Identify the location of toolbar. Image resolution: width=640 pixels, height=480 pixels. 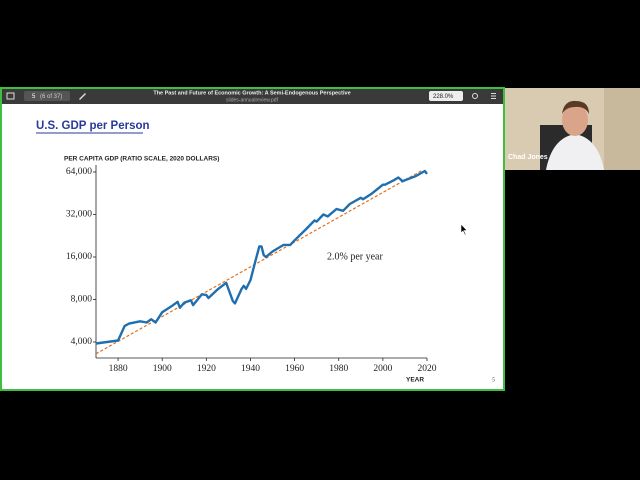
(252, 96).